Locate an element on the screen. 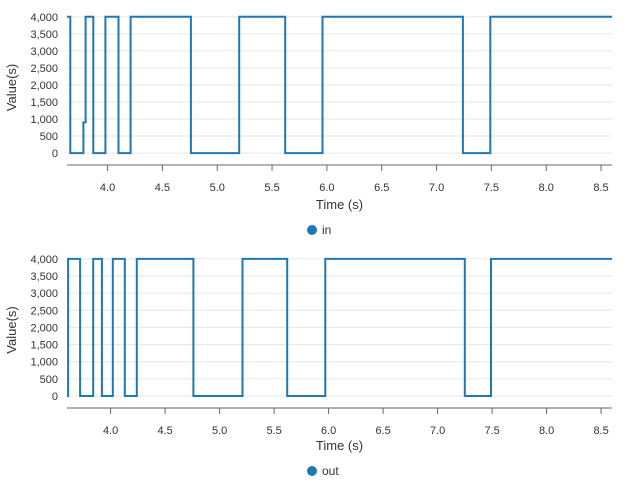  legend-label: in is located at coordinates (326, 230).